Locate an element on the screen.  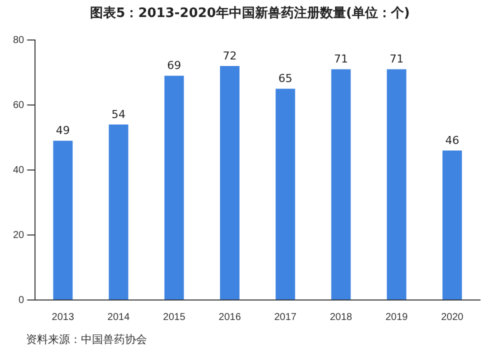
x-tick-label: 2016 is located at coordinates (230, 317).